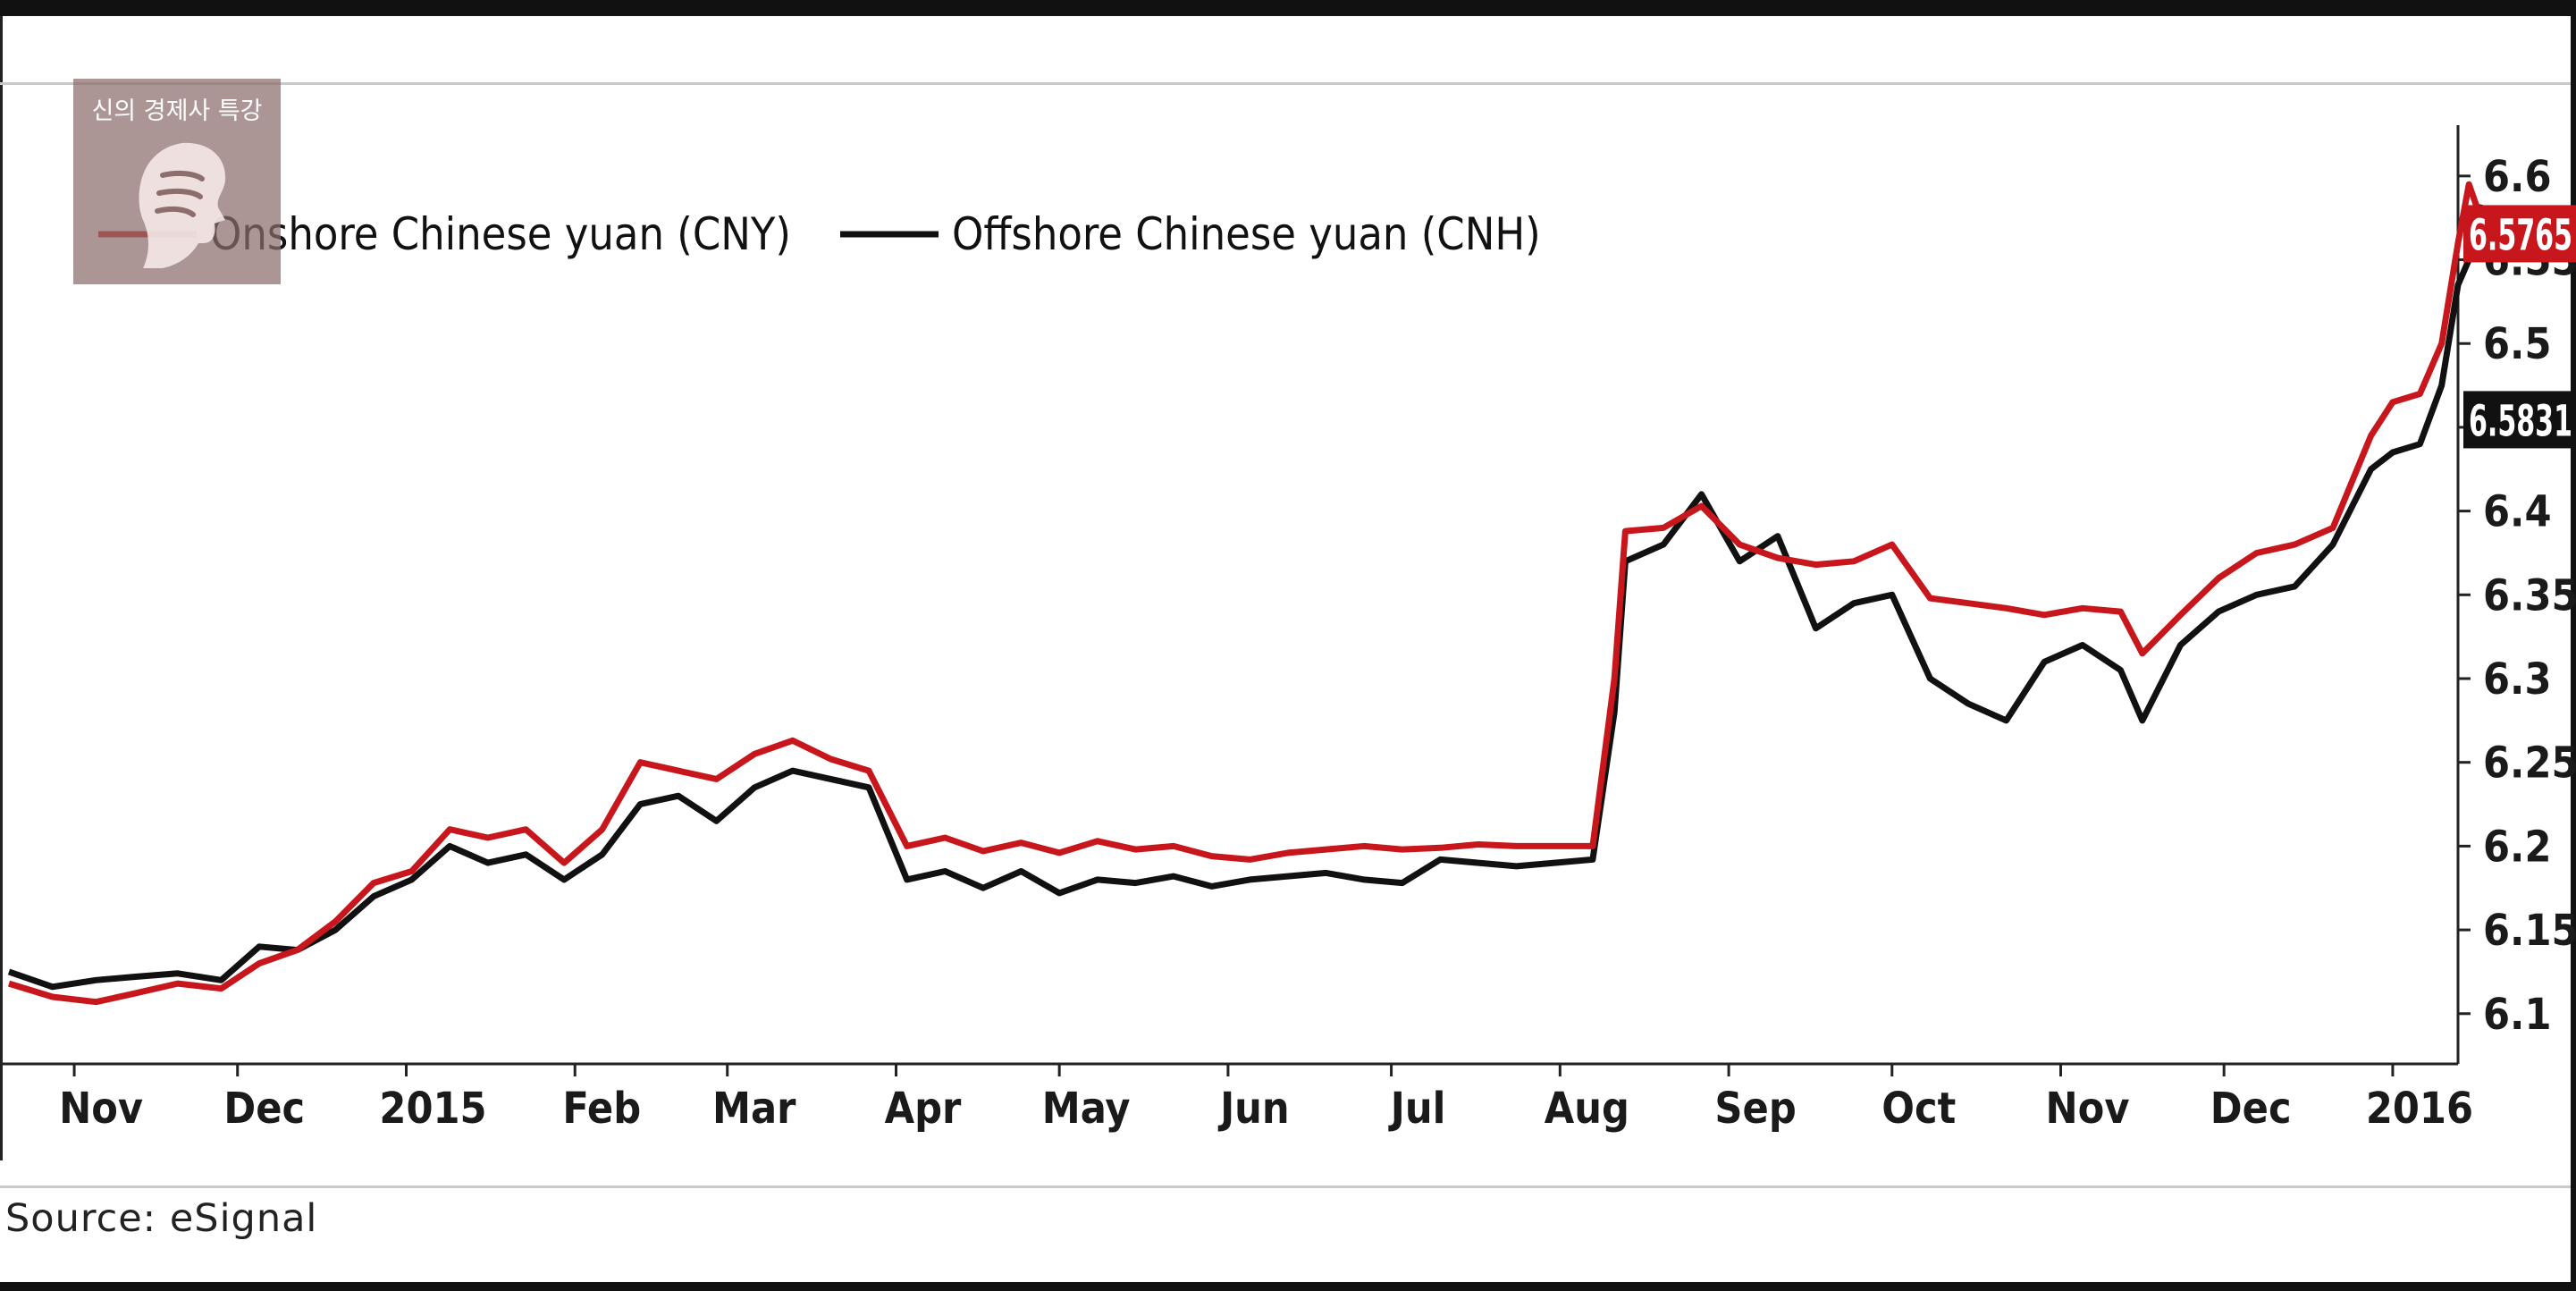 The width and height of the screenshot is (2576, 1291). What do you see at coordinates (2518, 177) in the screenshot?
I see `y-tick-label: 6.6` at bounding box center [2518, 177].